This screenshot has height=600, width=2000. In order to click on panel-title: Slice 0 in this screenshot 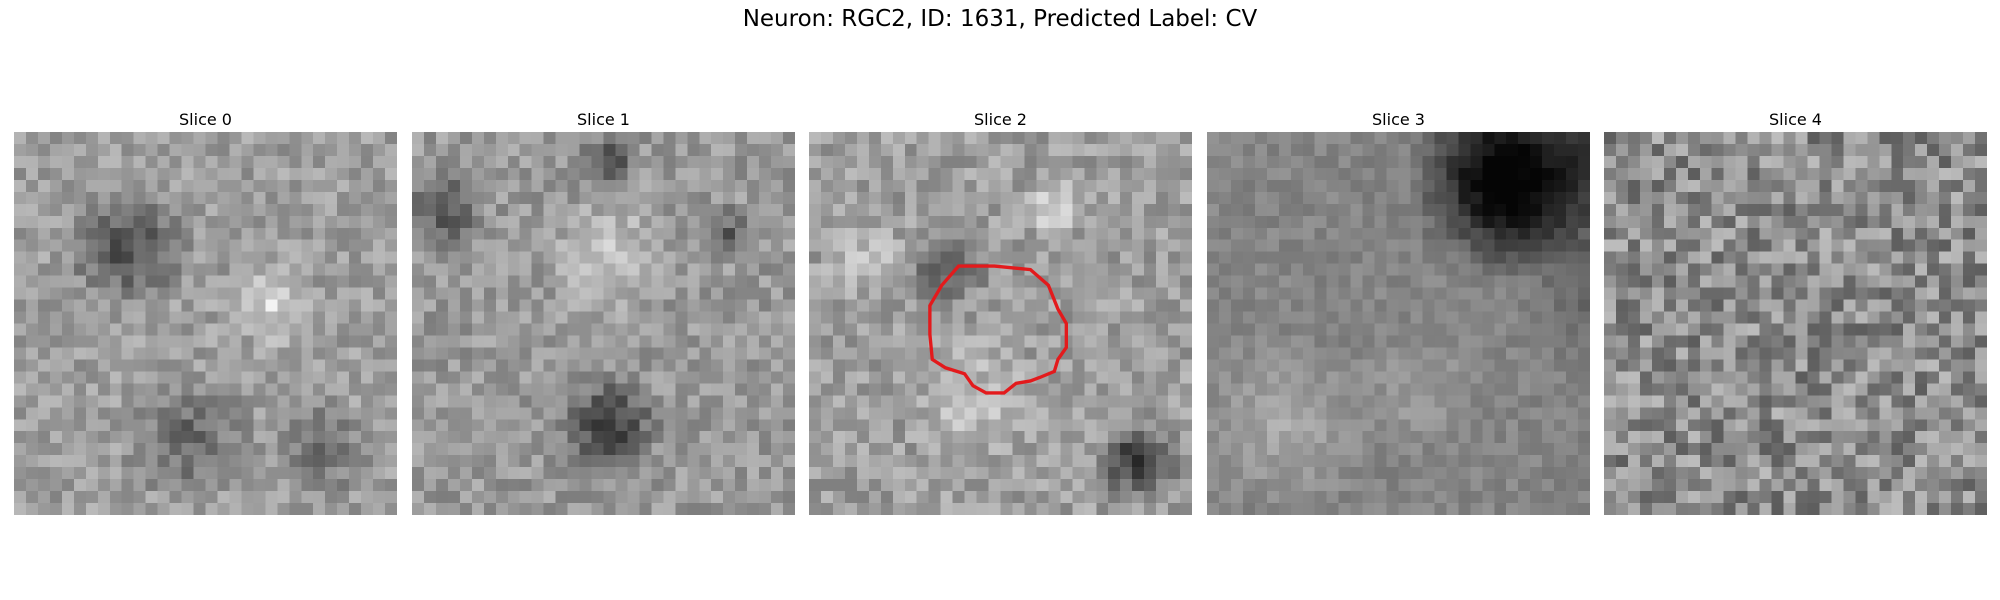, I will do `click(205, 119)`.